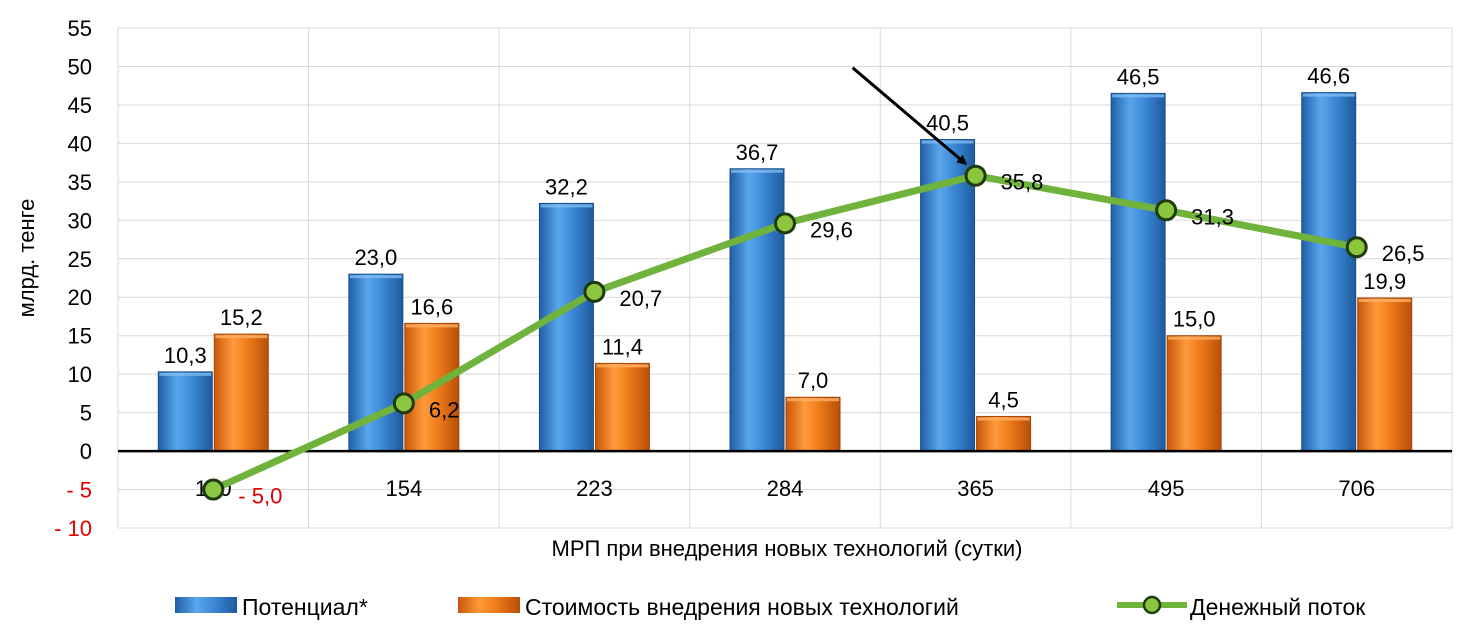  I want to click on y-axis-title: млрд. тенге, so click(26, 258).